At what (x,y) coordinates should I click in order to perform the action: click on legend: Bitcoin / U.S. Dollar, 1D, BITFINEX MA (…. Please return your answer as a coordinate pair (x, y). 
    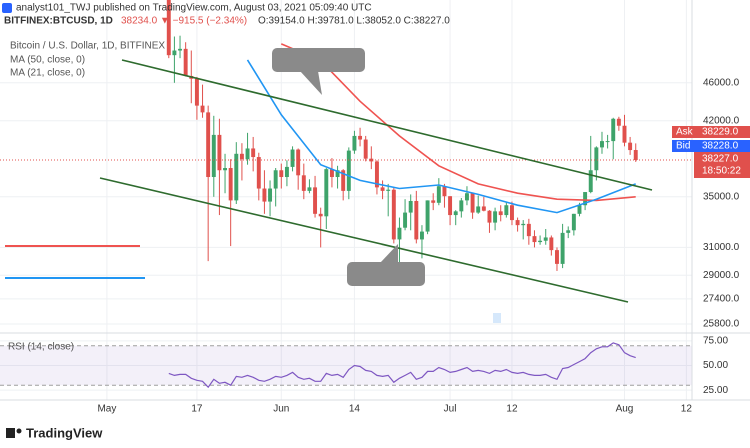
    Looking at the image, I should click on (86, 197).